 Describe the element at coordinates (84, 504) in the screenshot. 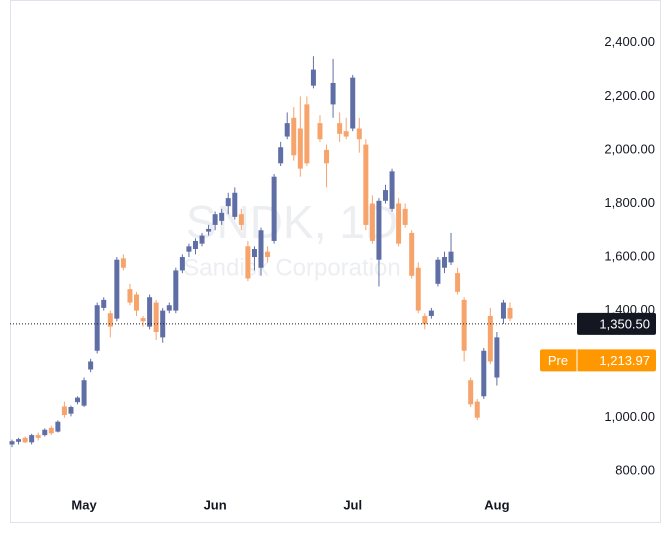

I see `x-tick-label: May` at that location.